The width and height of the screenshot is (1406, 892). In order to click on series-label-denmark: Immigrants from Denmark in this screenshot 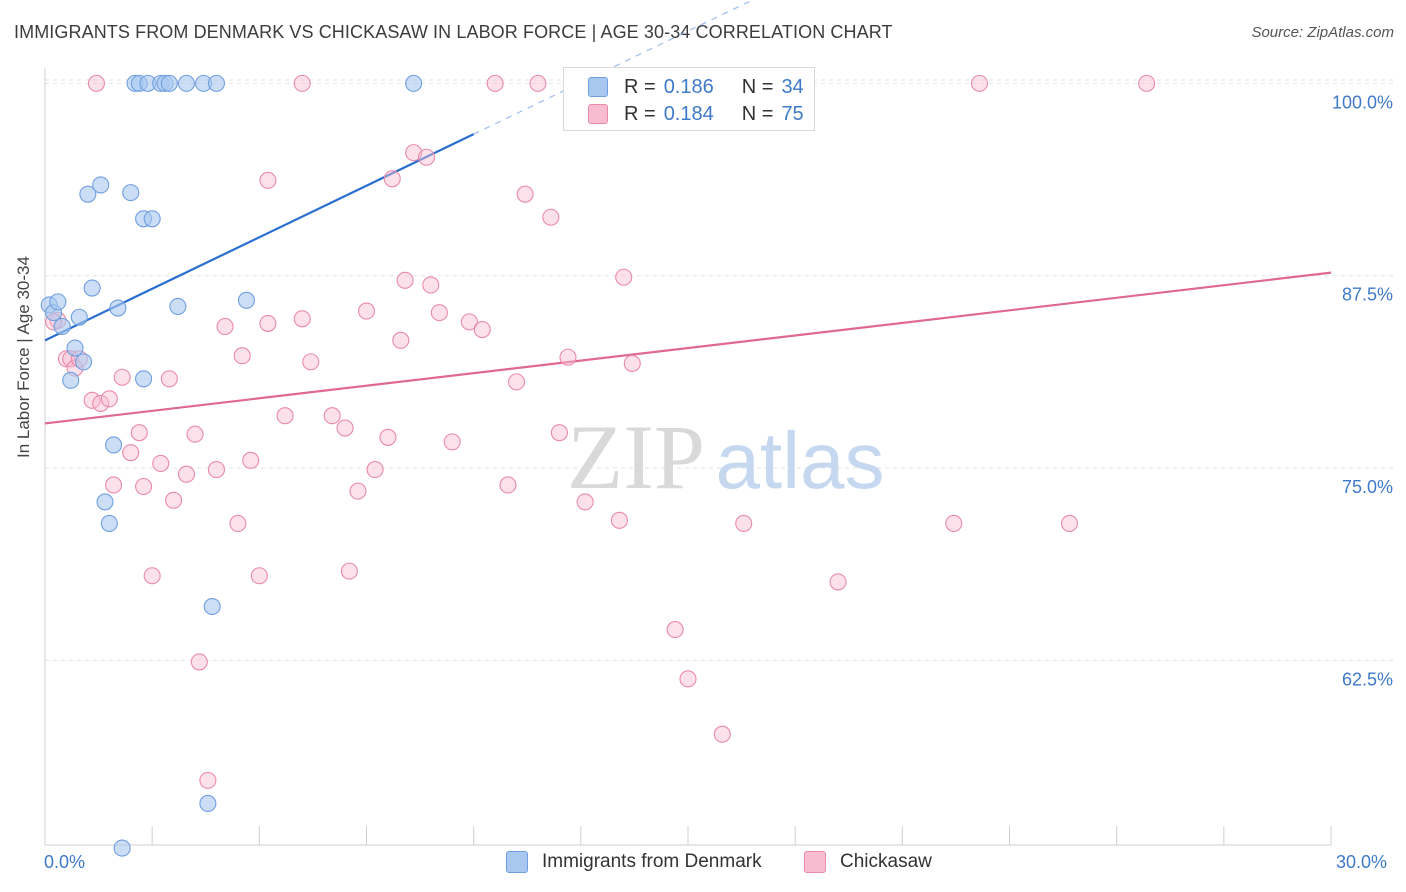, I will do `click(652, 861)`.